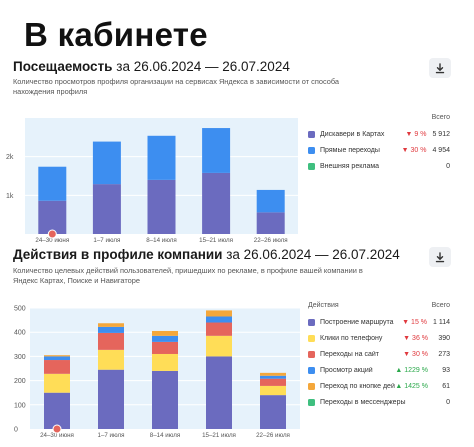 The width and height of the screenshot is (474, 447). What do you see at coordinates (444, 354) in the screenshot?
I see `legend-total: 273` at bounding box center [444, 354].